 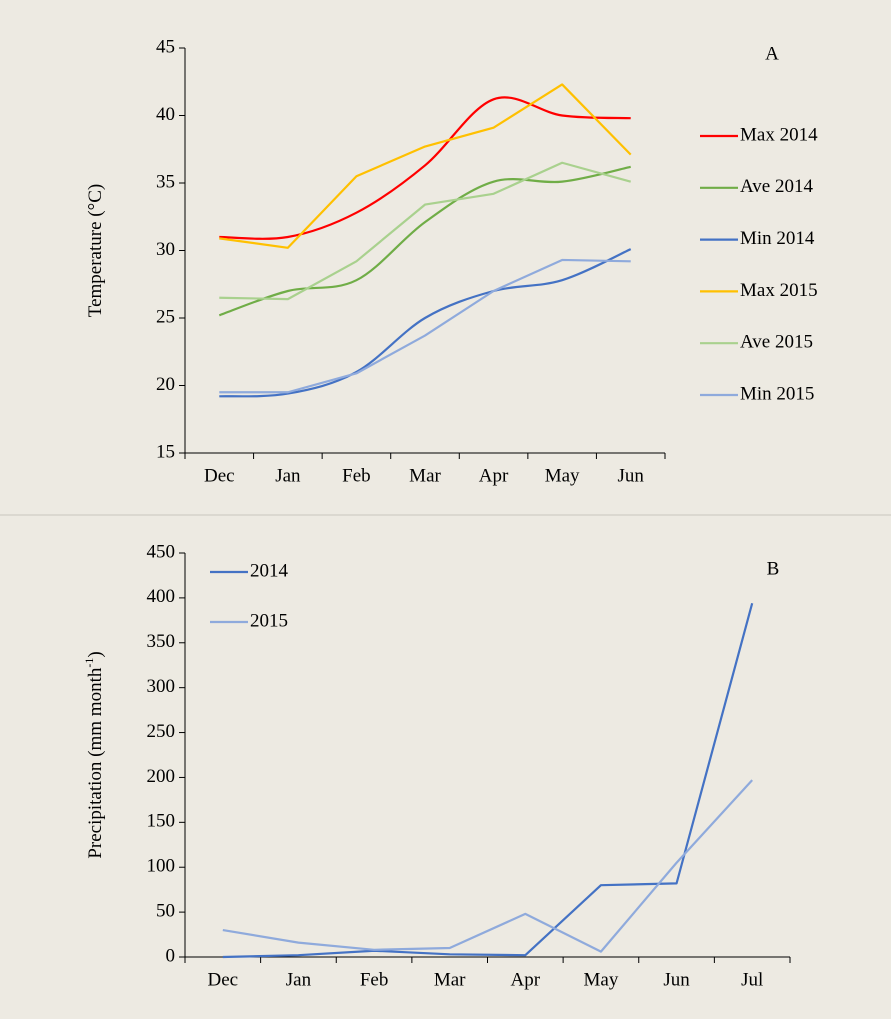 What do you see at coordinates (165, 181) in the screenshot?
I see `y-tick-label: 35` at bounding box center [165, 181].